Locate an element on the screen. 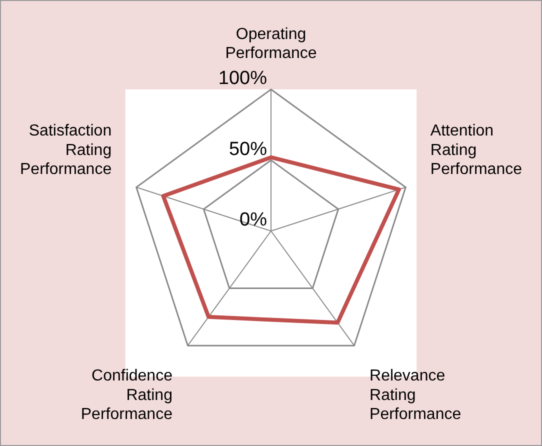  spoke-label: Satisfaction Rating Performance is located at coordinates (66, 150).